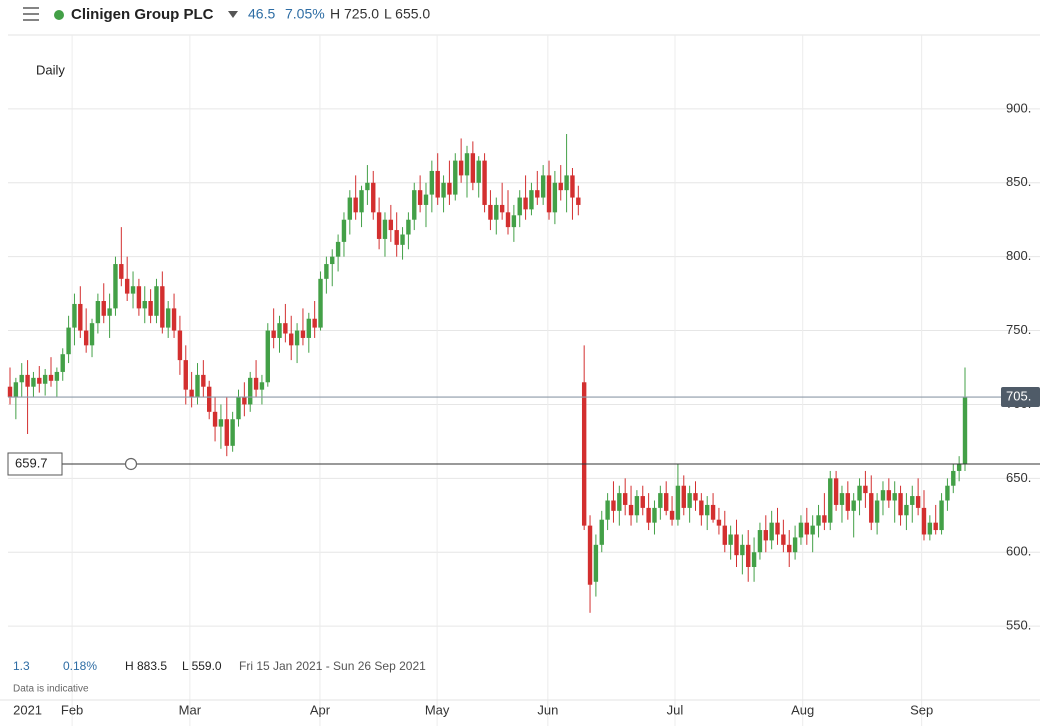  What do you see at coordinates (35, 464) in the screenshot?
I see `crosshair-box` at bounding box center [35, 464].